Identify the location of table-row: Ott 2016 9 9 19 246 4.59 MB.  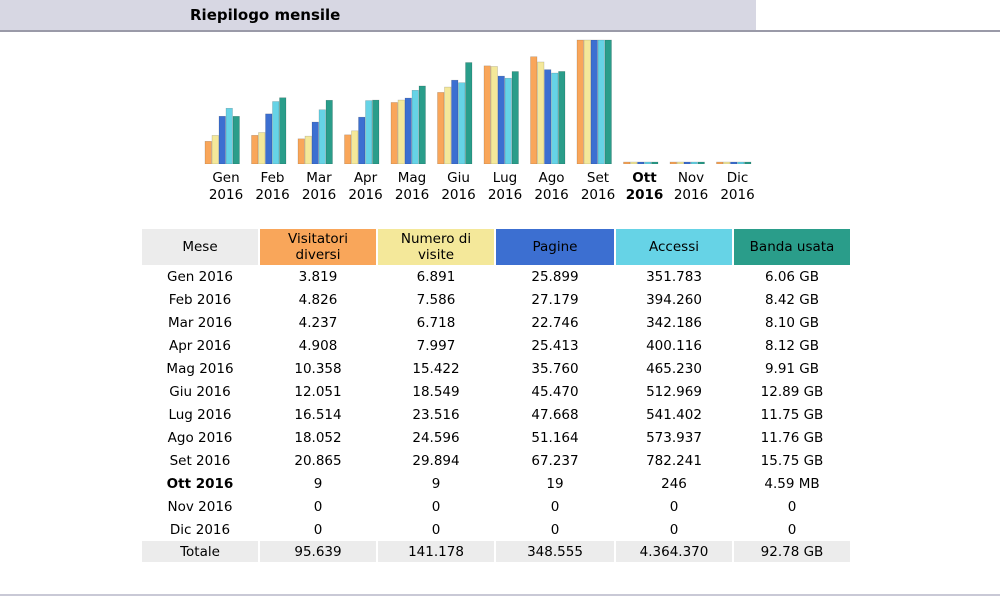
(496, 483).